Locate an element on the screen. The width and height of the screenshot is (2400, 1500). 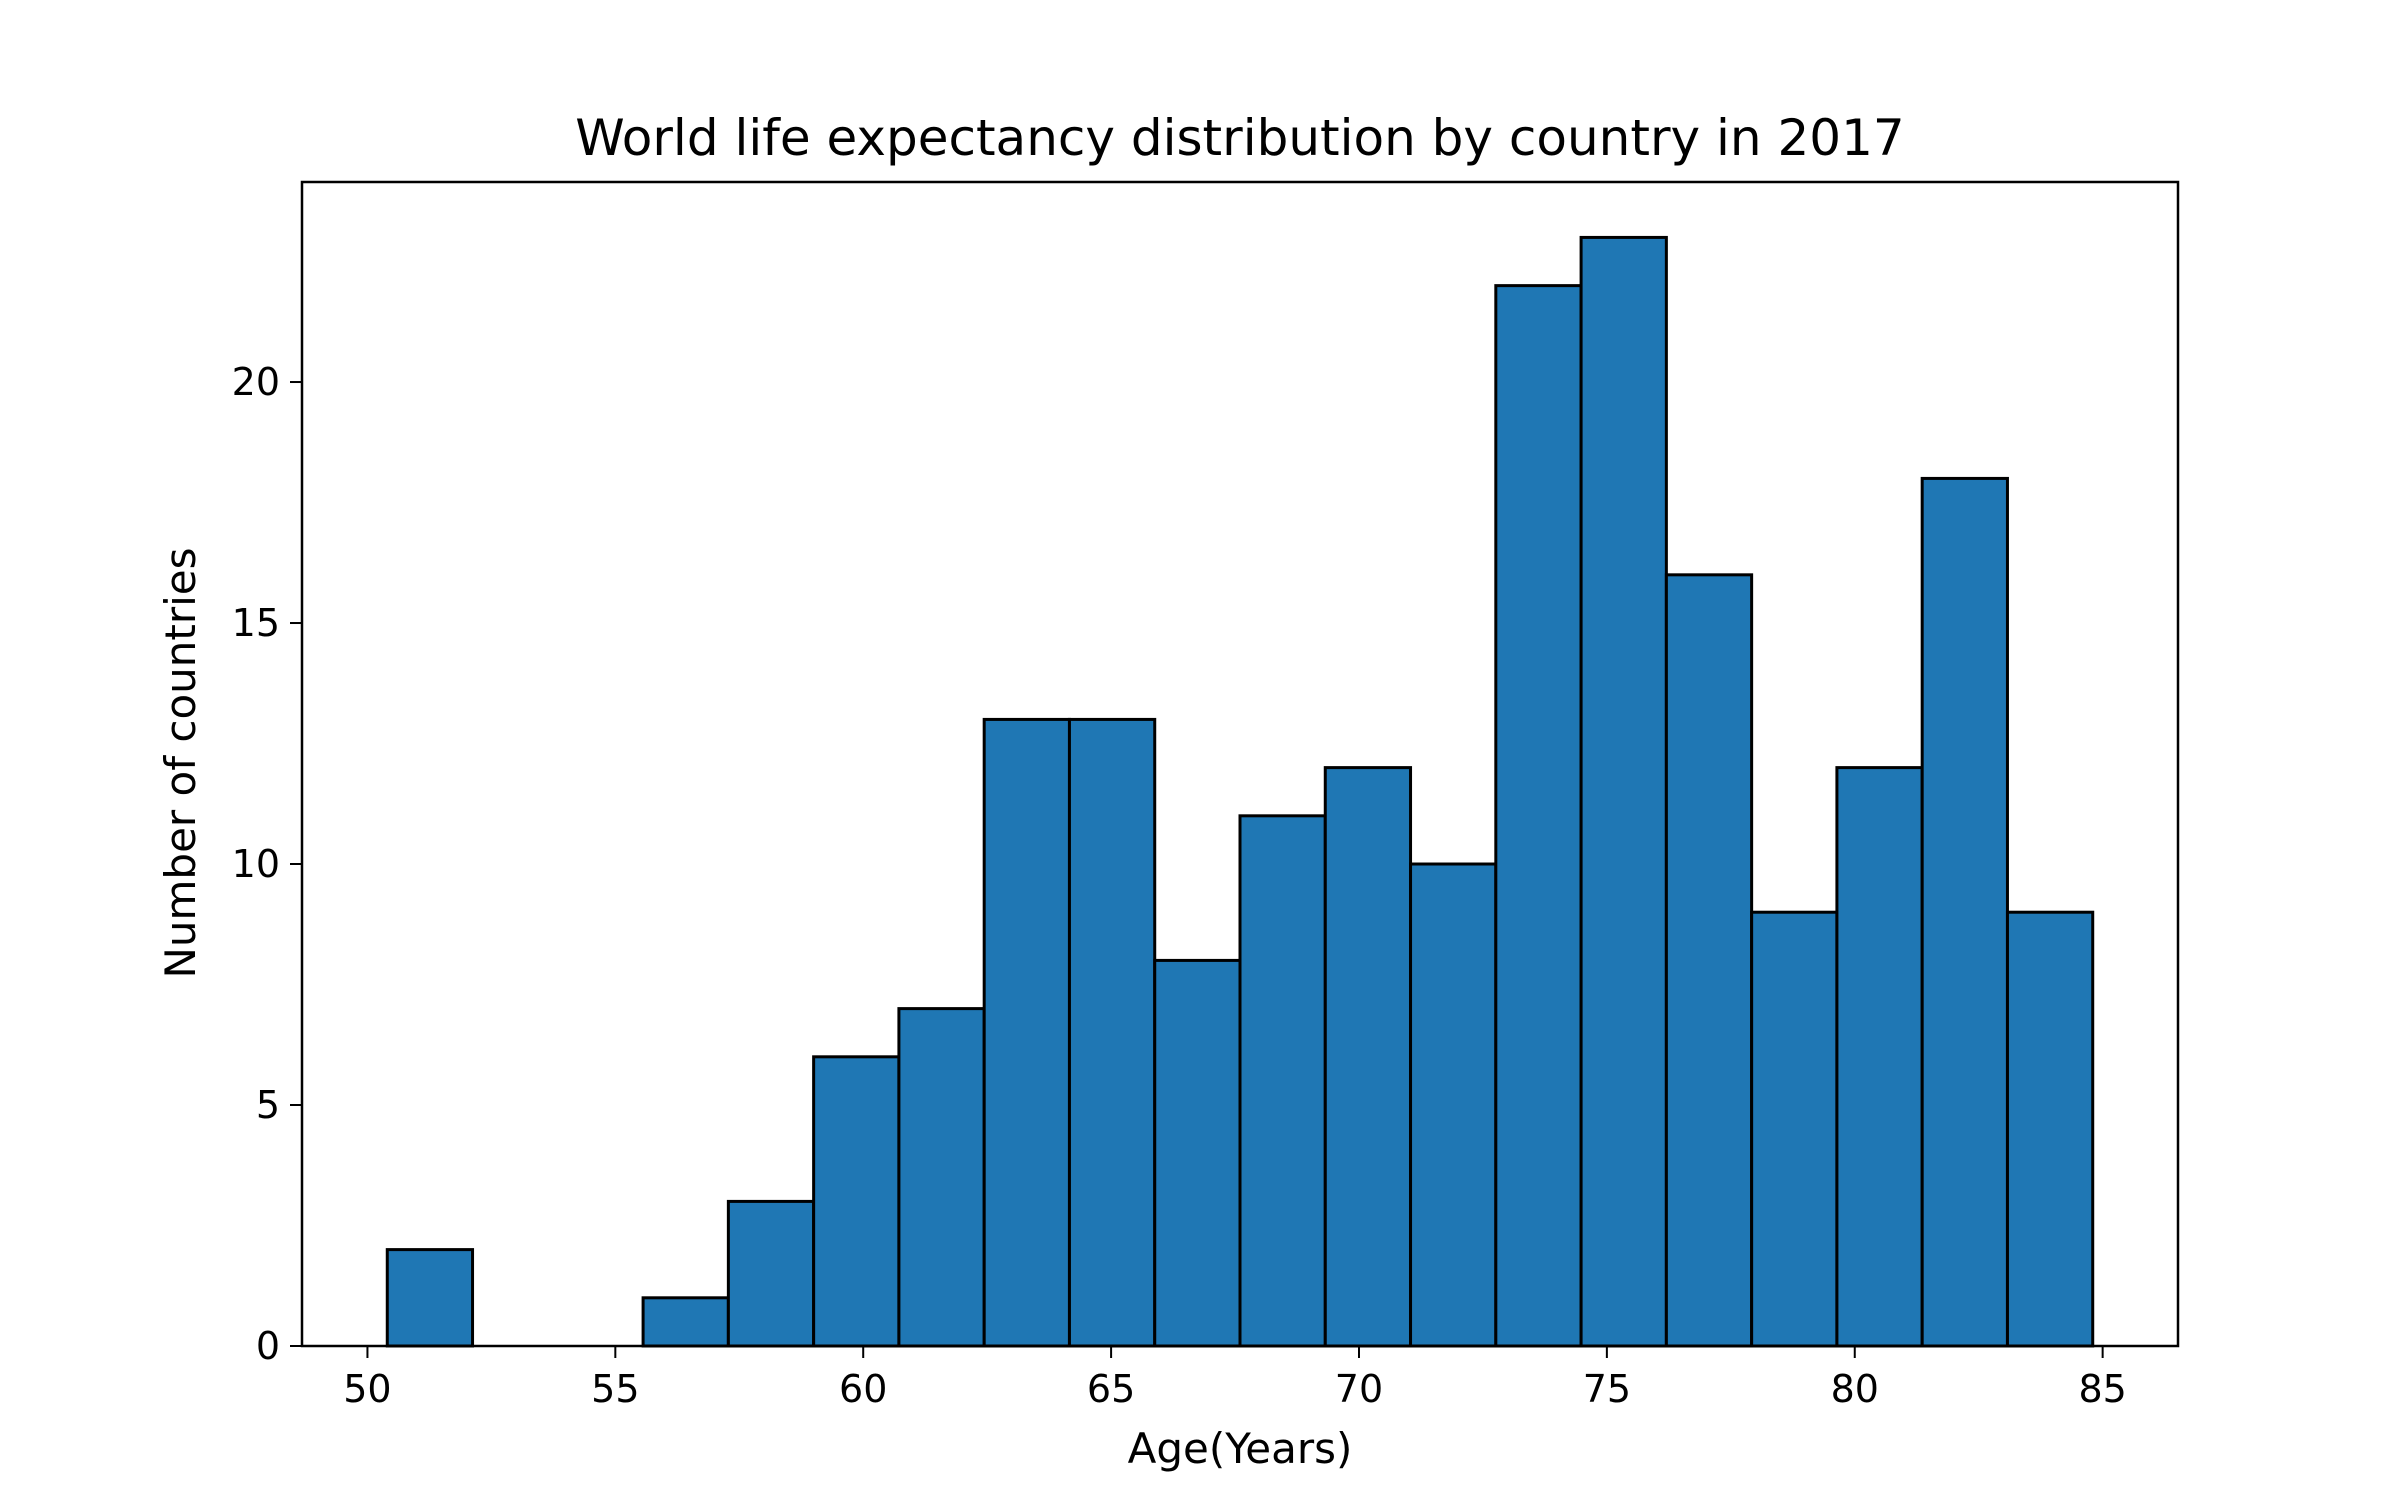
x-tick-label: 70 is located at coordinates (1359, 1389).